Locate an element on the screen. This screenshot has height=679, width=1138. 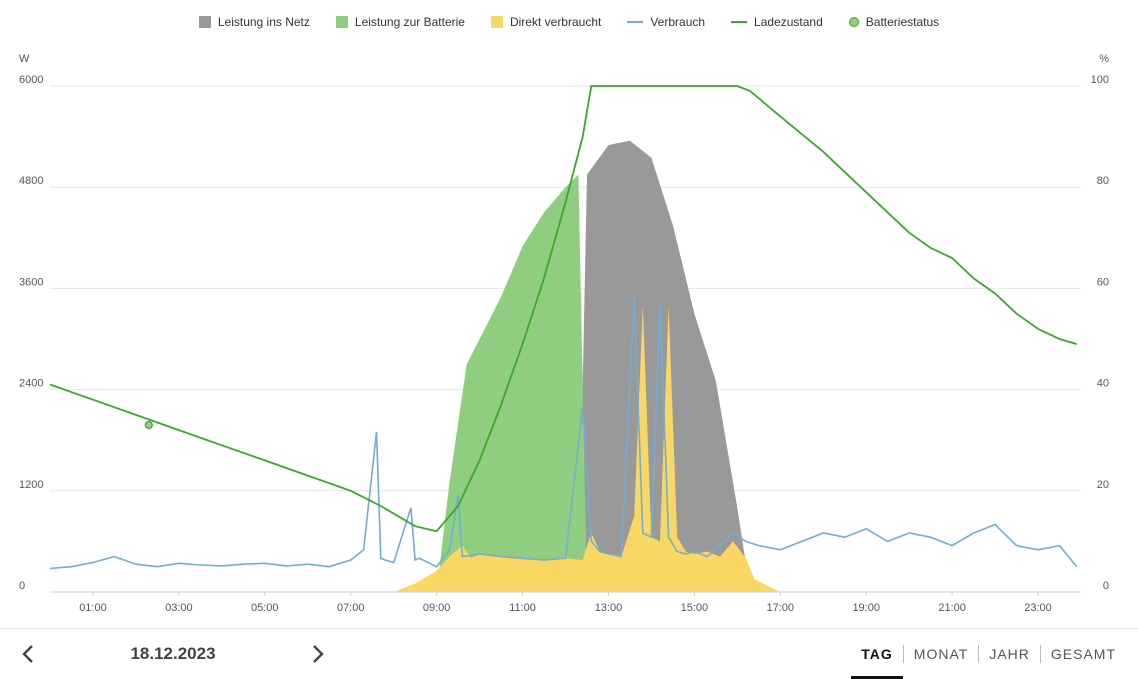
x-tick-label: 07:00 is located at coordinates (351, 608).